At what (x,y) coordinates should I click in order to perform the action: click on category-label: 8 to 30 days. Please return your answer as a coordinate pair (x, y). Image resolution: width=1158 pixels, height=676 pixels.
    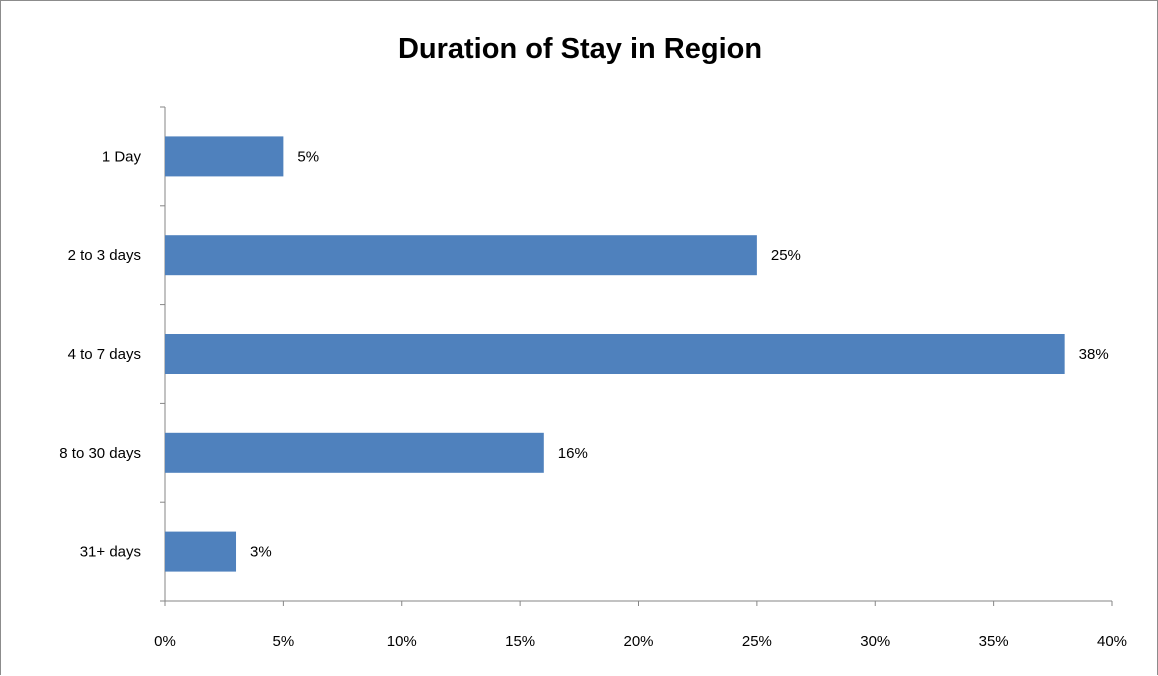
    Looking at the image, I should click on (100, 453).